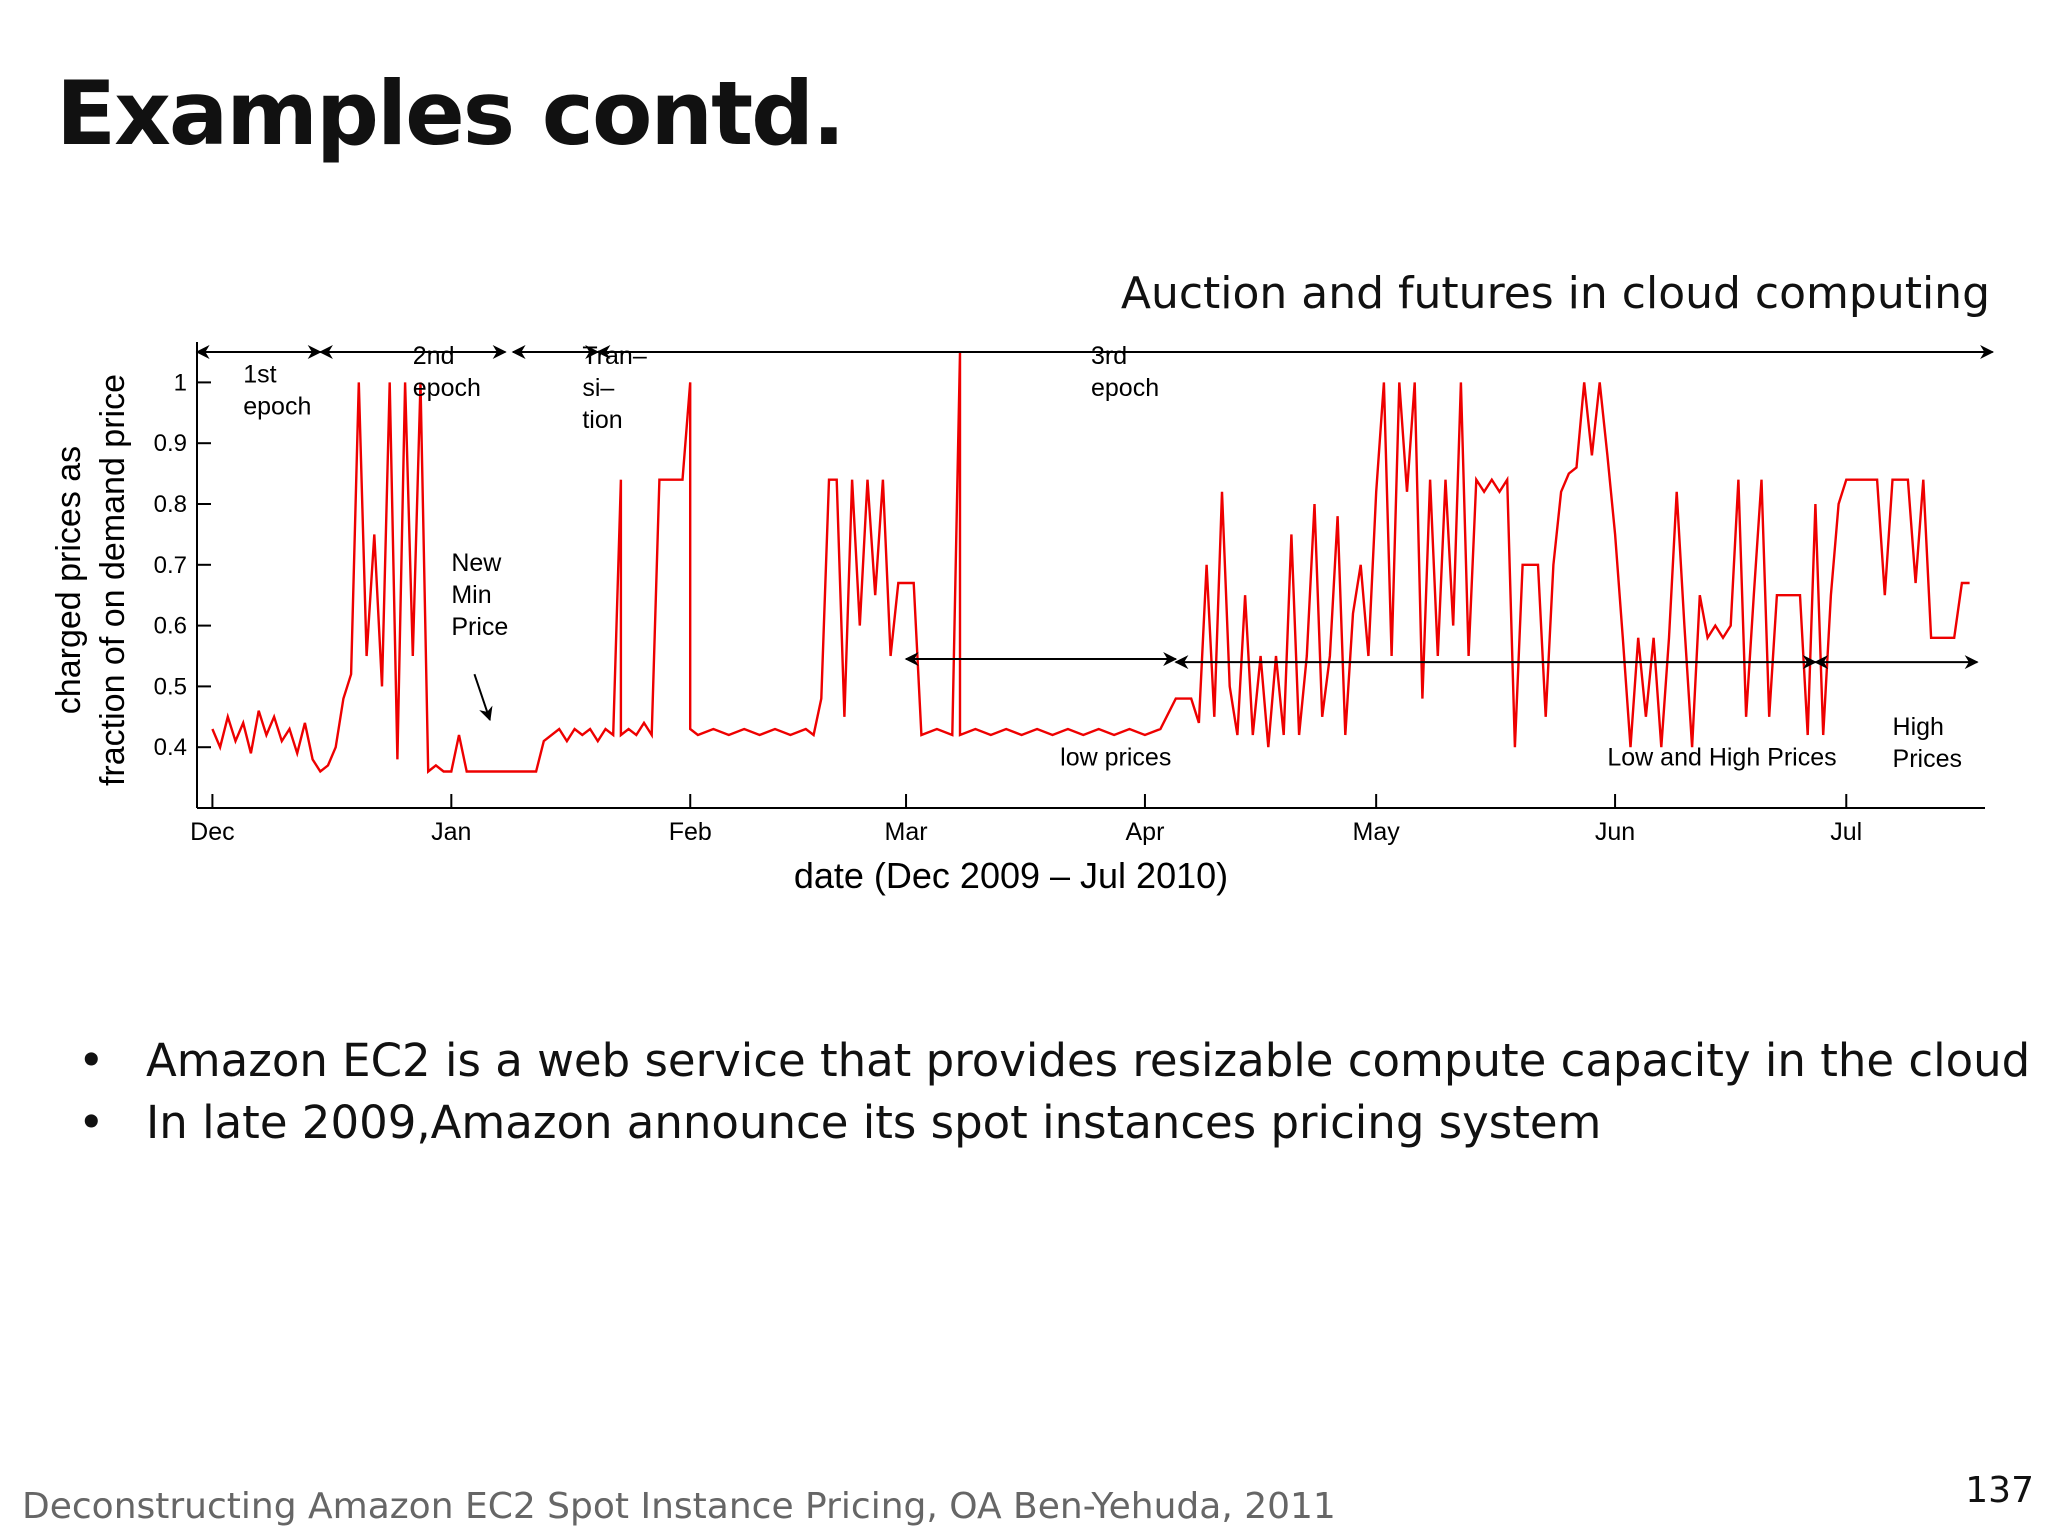 The image size is (2048, 1536). What do you see at coordinates (1115, 757) in the screenshot?
I see `chart-annotation: low prices` at bounding box center [1115, 757].